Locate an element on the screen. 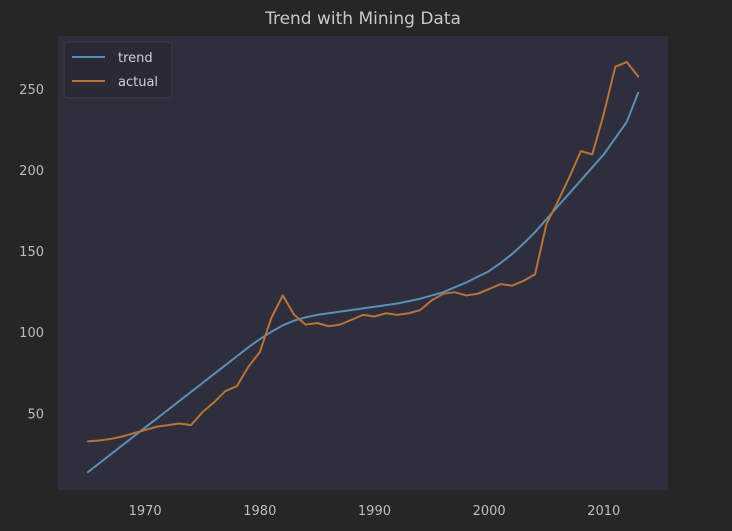 This screenshot has height=531, width=732. x-tick-label: 2010 is located at coordinates (603, 511).